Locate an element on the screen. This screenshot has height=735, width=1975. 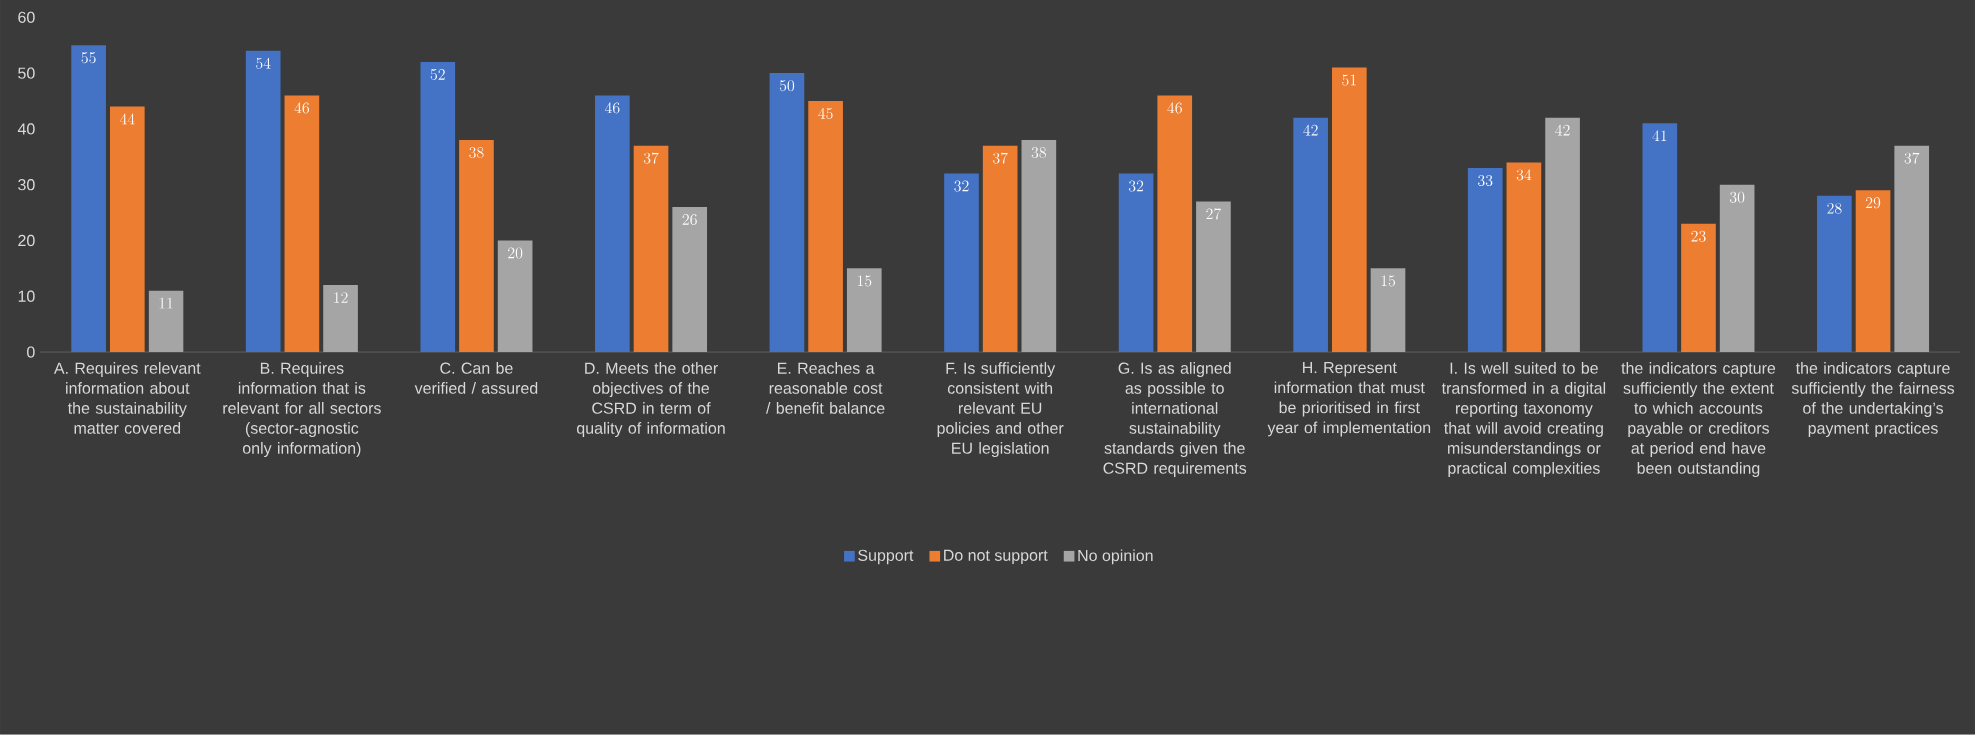
x-tick-label: the indicators capture sufficiently the extent to which accounts payable or creditors at period end have been outstanding is located at coordinates (1698, 420).